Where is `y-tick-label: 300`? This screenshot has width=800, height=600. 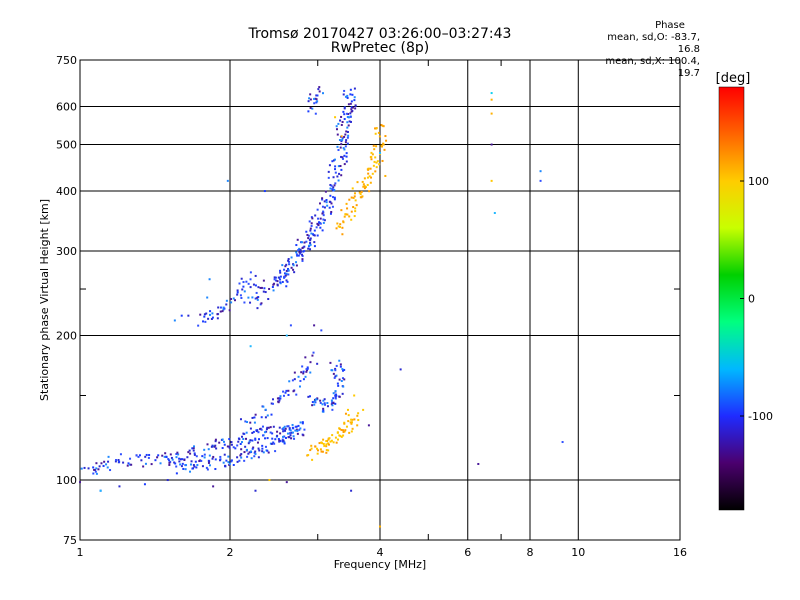 y-tick-label: 300 is located at coordinates (66, 251).